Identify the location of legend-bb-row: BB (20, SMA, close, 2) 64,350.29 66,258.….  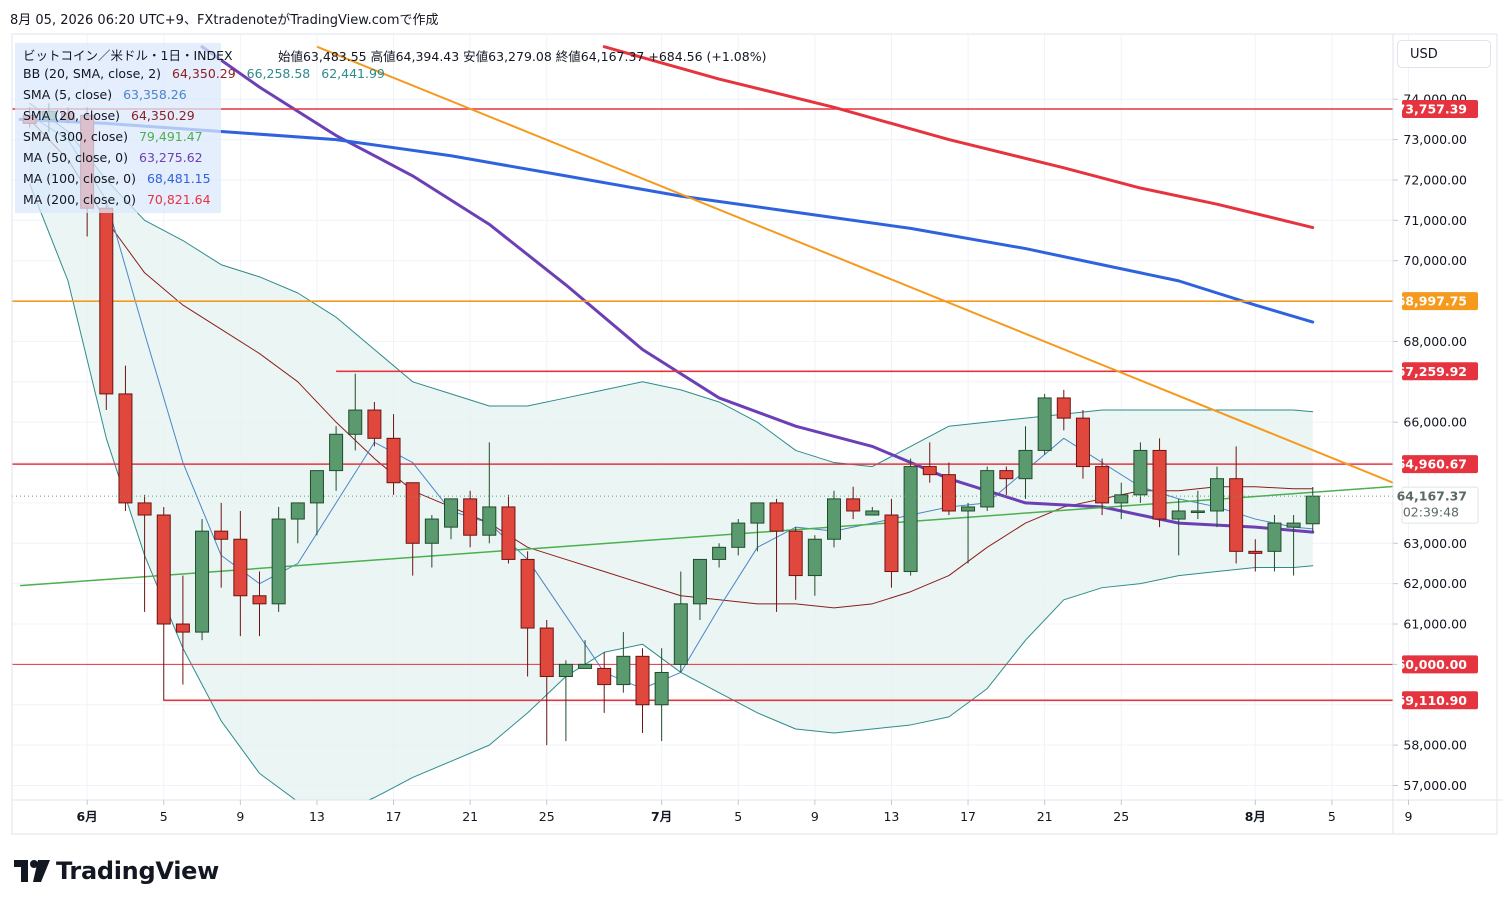
(207, 73).